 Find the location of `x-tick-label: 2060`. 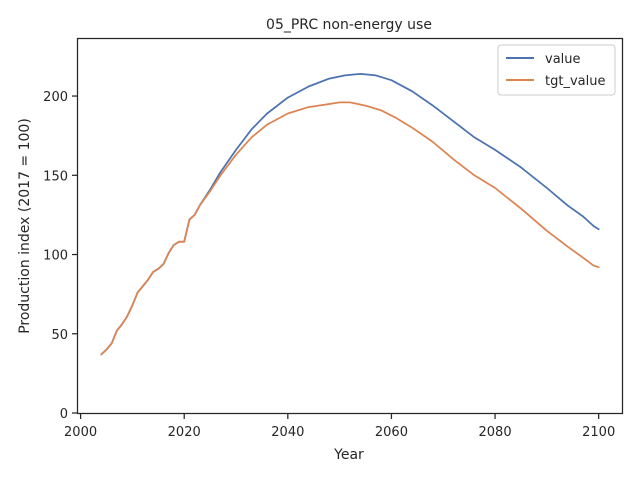

x-tick-label: 2060 is located at coordinates (391, 432).